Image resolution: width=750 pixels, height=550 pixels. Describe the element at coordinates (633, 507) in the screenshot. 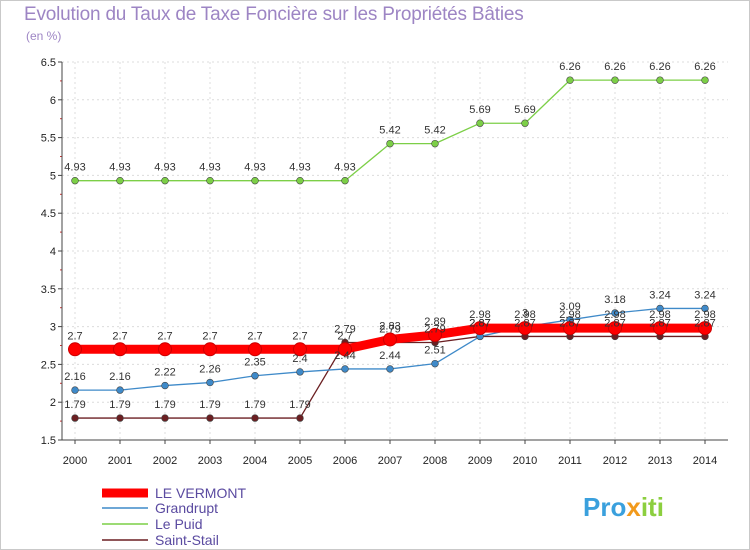

I see `logo-part-2: x` at that location.